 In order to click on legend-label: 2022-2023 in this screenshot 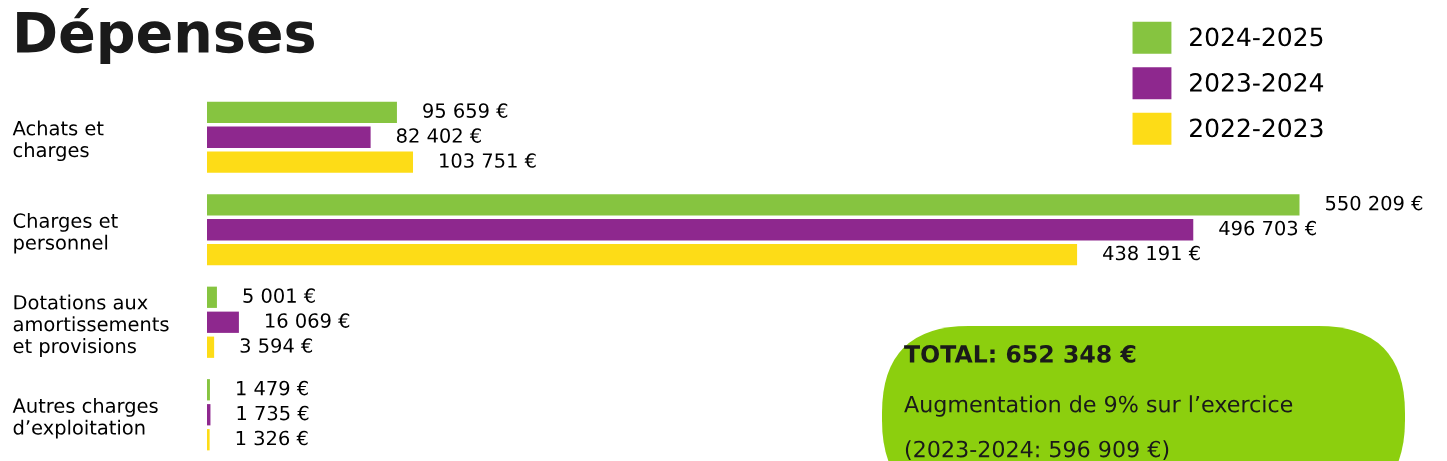, I will do `click(1256, 128)`.